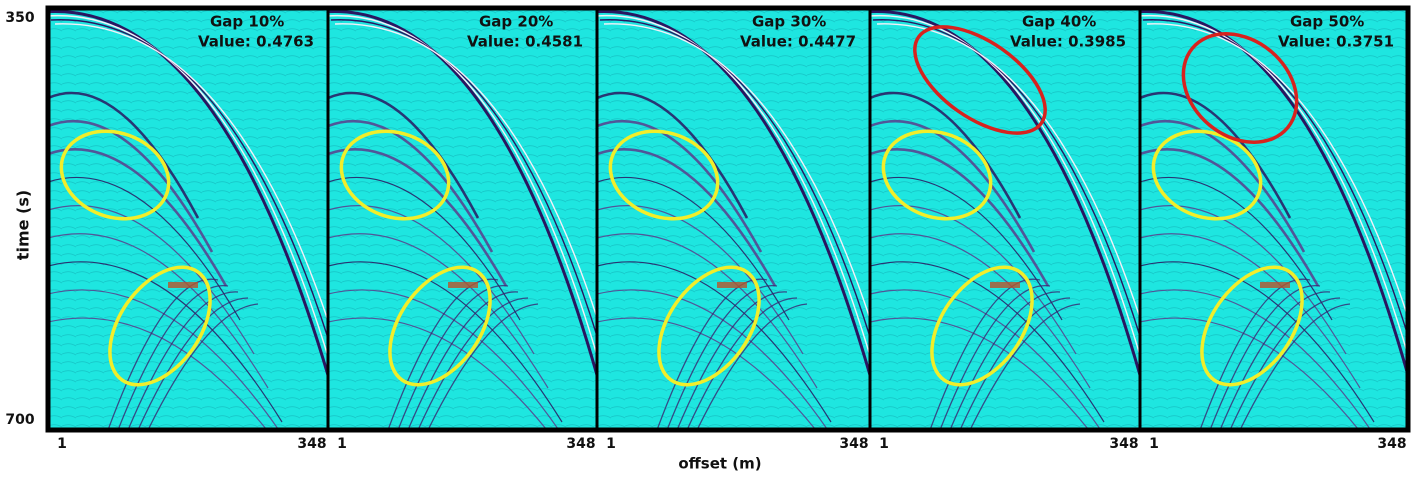 The height and width of the screenshot is (477, 1412). What do you see at coordinates (1068, 42) in the screenshot?
I see `value-label: Value: 0.3985` at bounding box center [1068, 42].